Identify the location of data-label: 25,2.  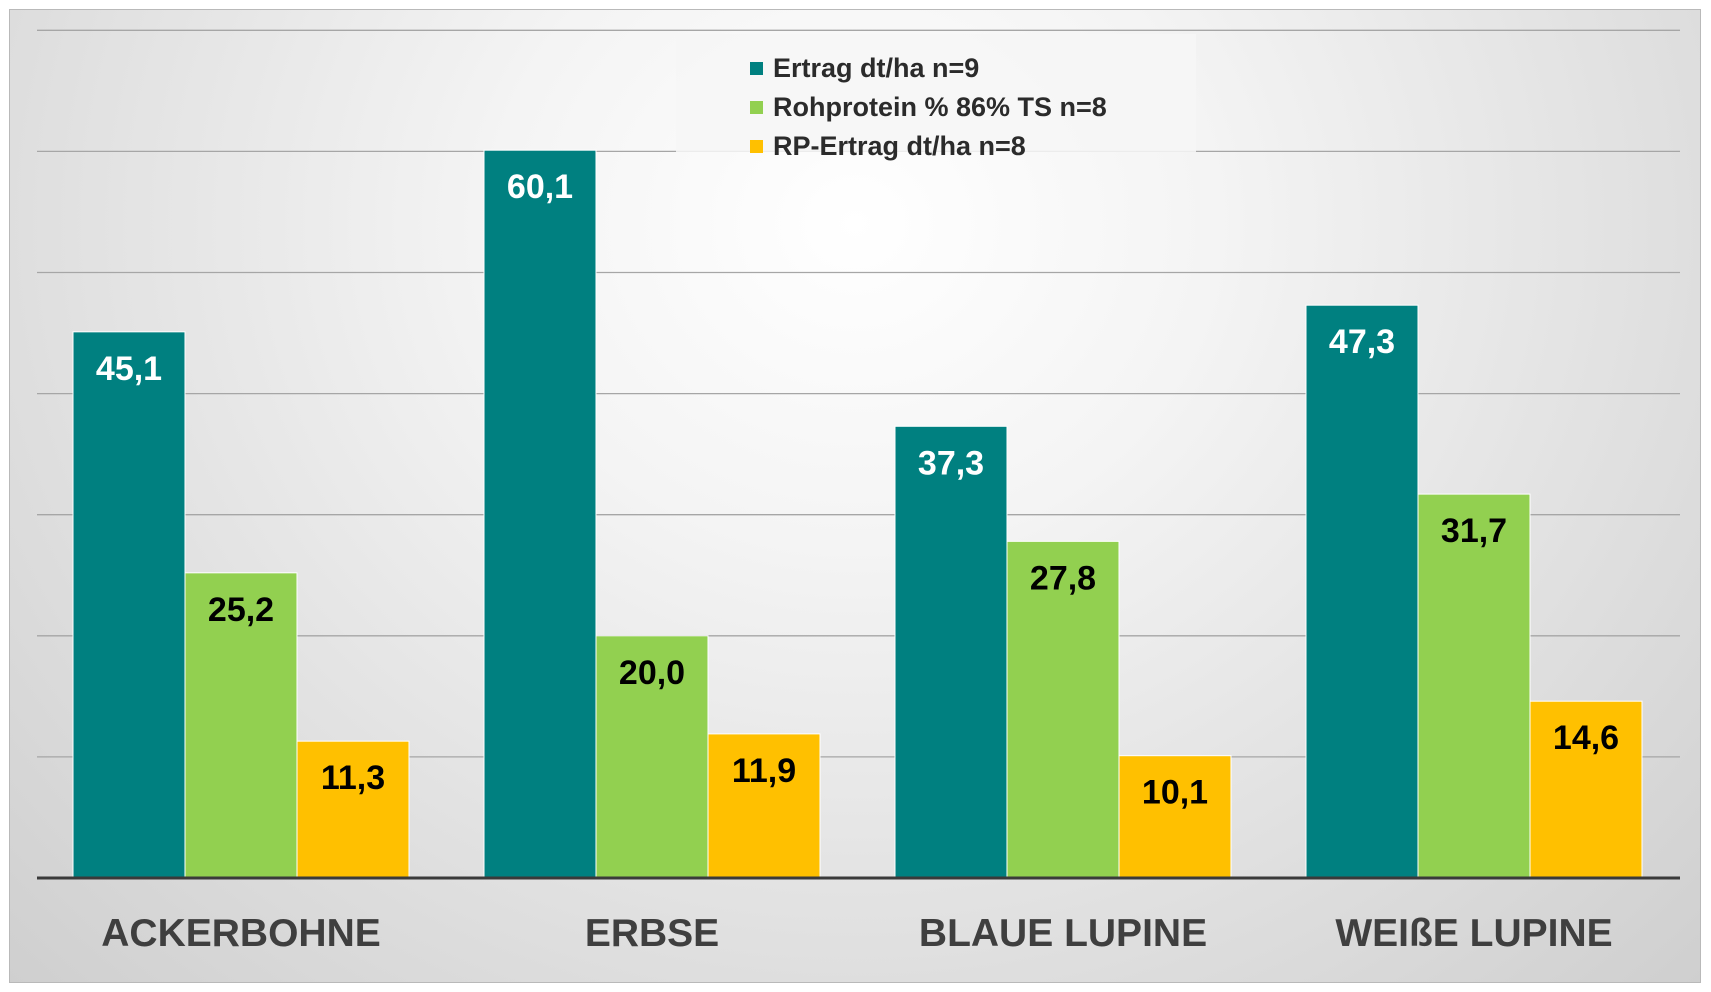
(241, 610).